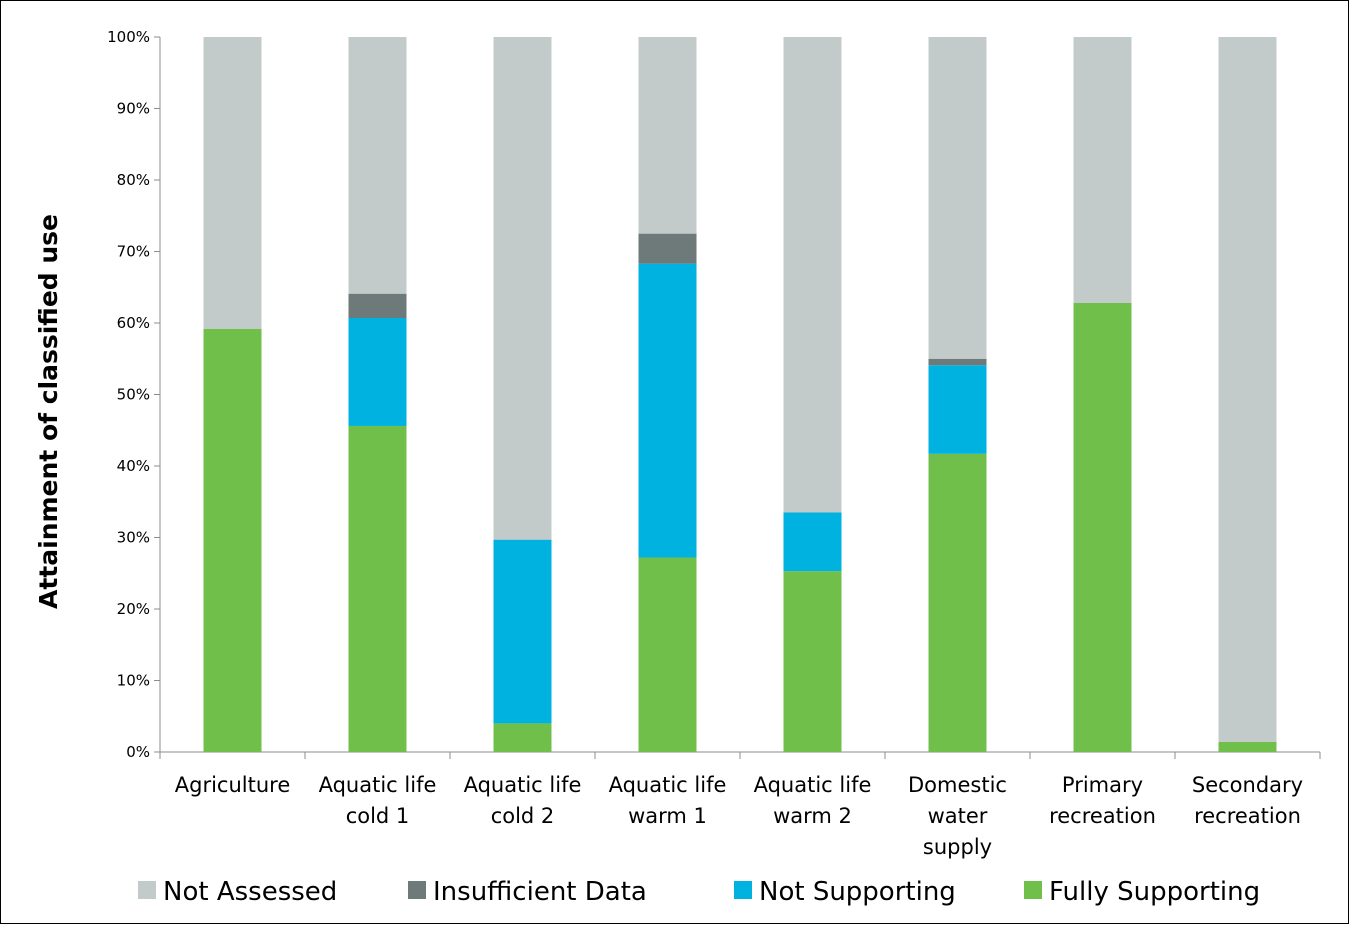 This screenshot has width=1351, height=926. What do you see at coordinates (857, 892) in the screenshot?
I see `legend-label: Not Supporting` at bounding box center [857, 892].